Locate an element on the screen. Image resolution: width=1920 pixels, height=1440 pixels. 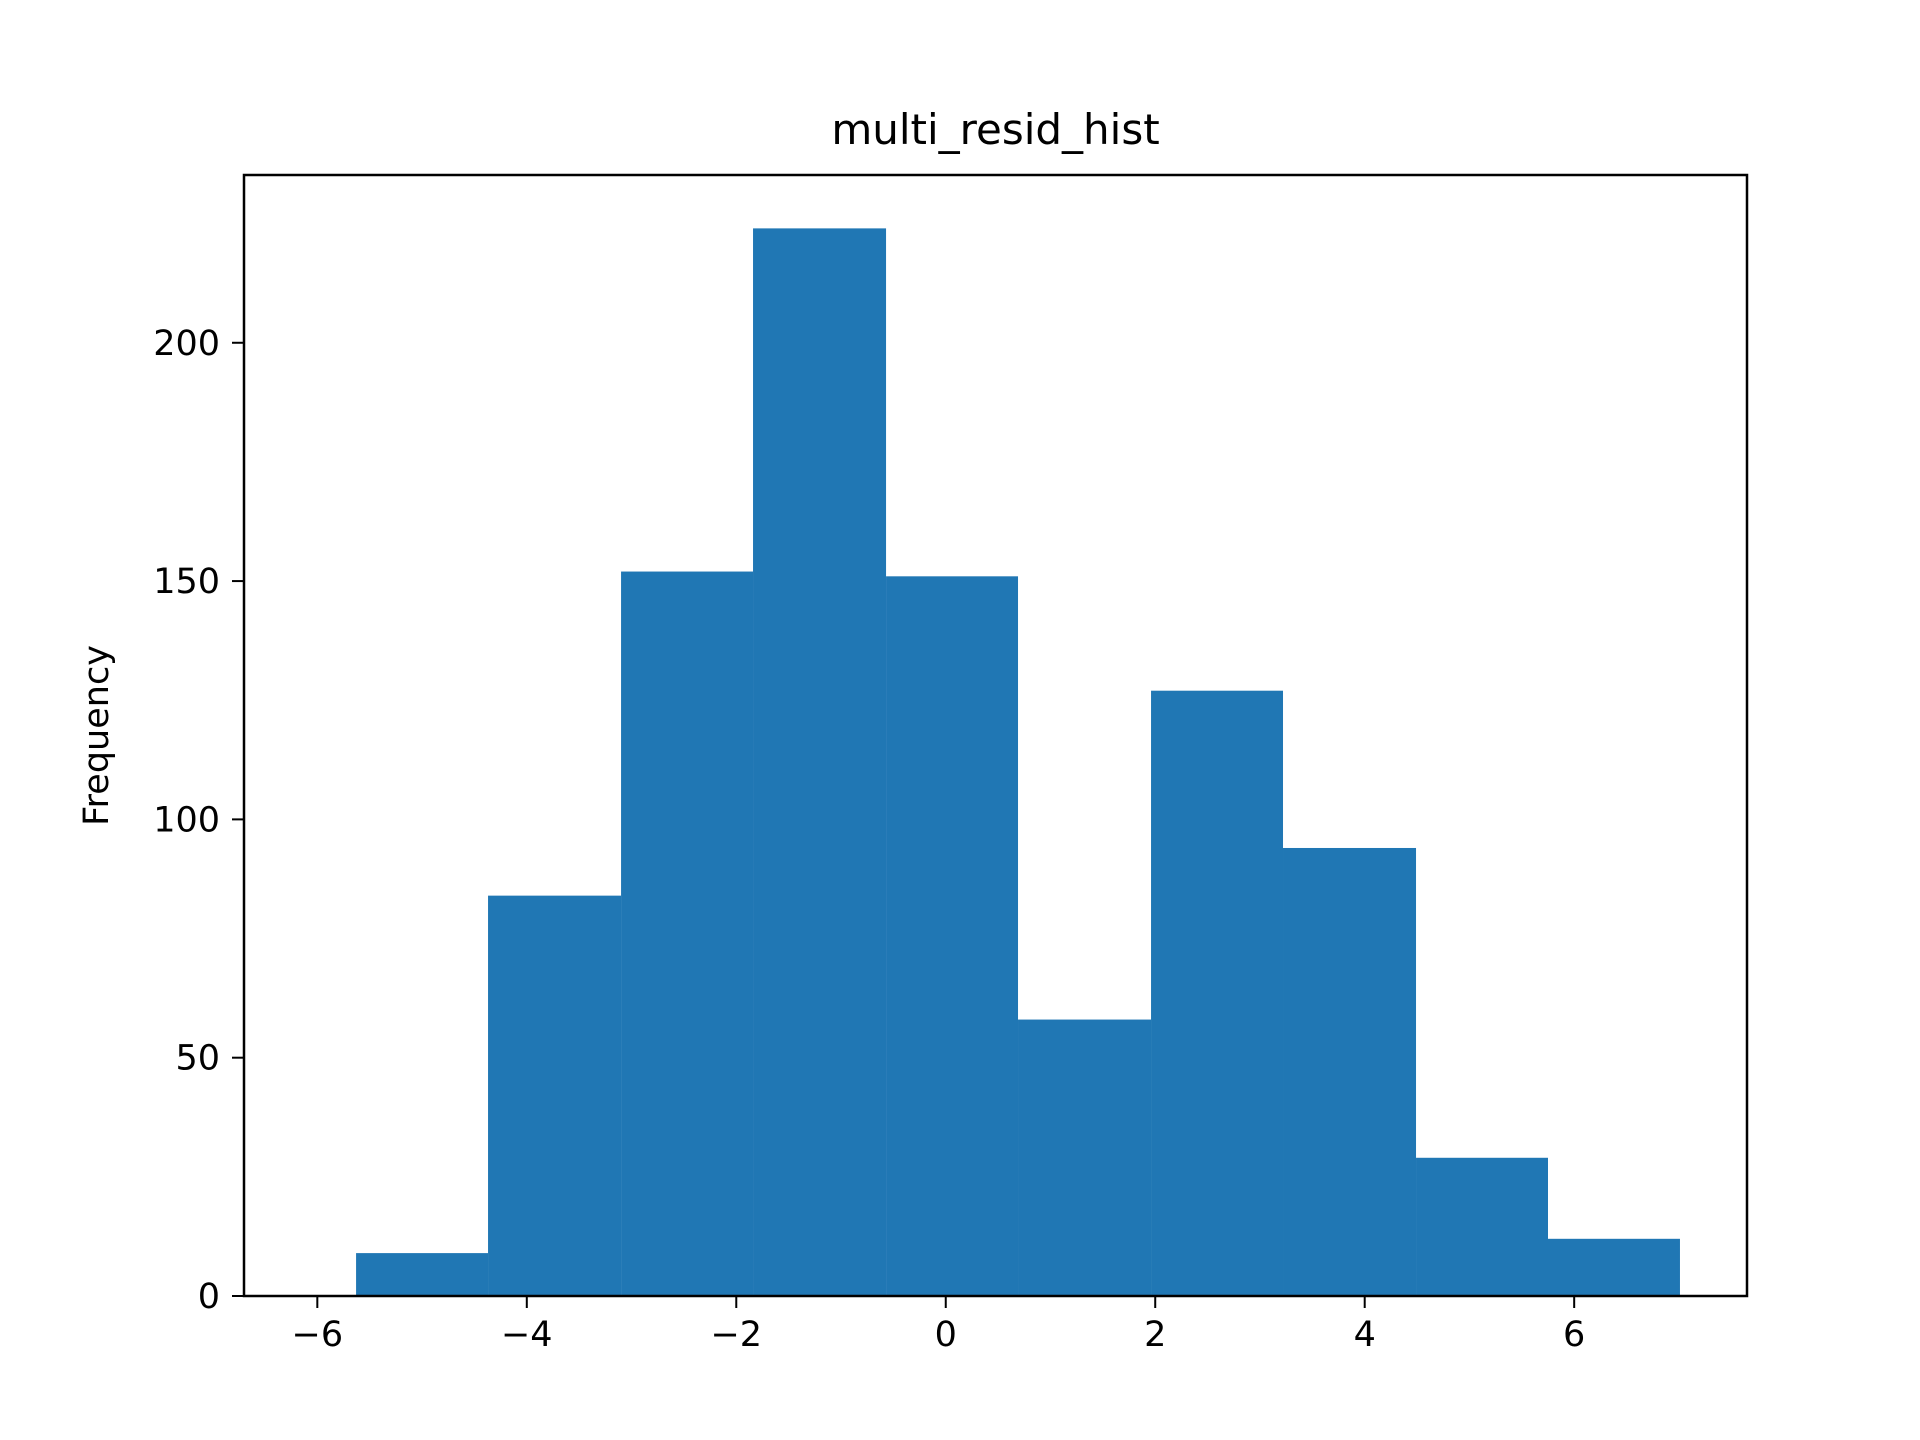
x-tick-label: 4 is located at coordinates (1365, 1335).